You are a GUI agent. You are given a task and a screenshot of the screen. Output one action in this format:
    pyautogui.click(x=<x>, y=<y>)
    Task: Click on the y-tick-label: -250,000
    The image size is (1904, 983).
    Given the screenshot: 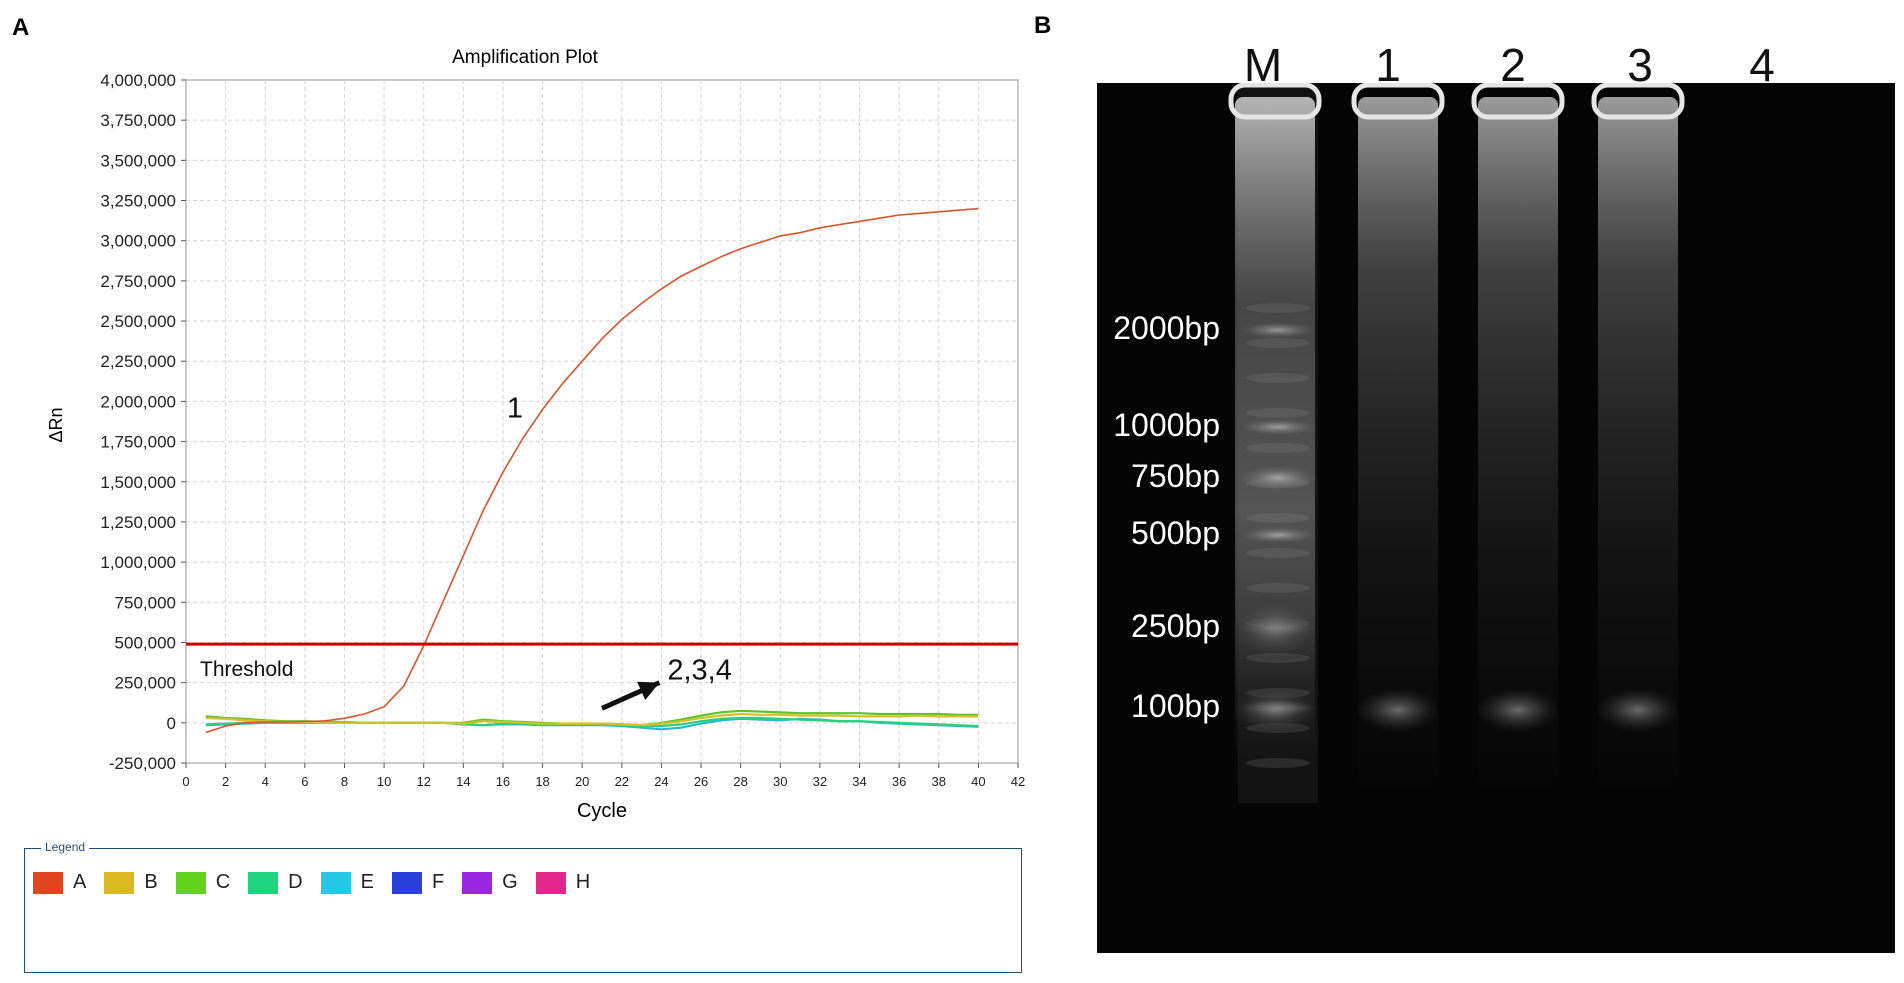 What is the action you would take?
    pyautogui.click(x=142, y=763)
    